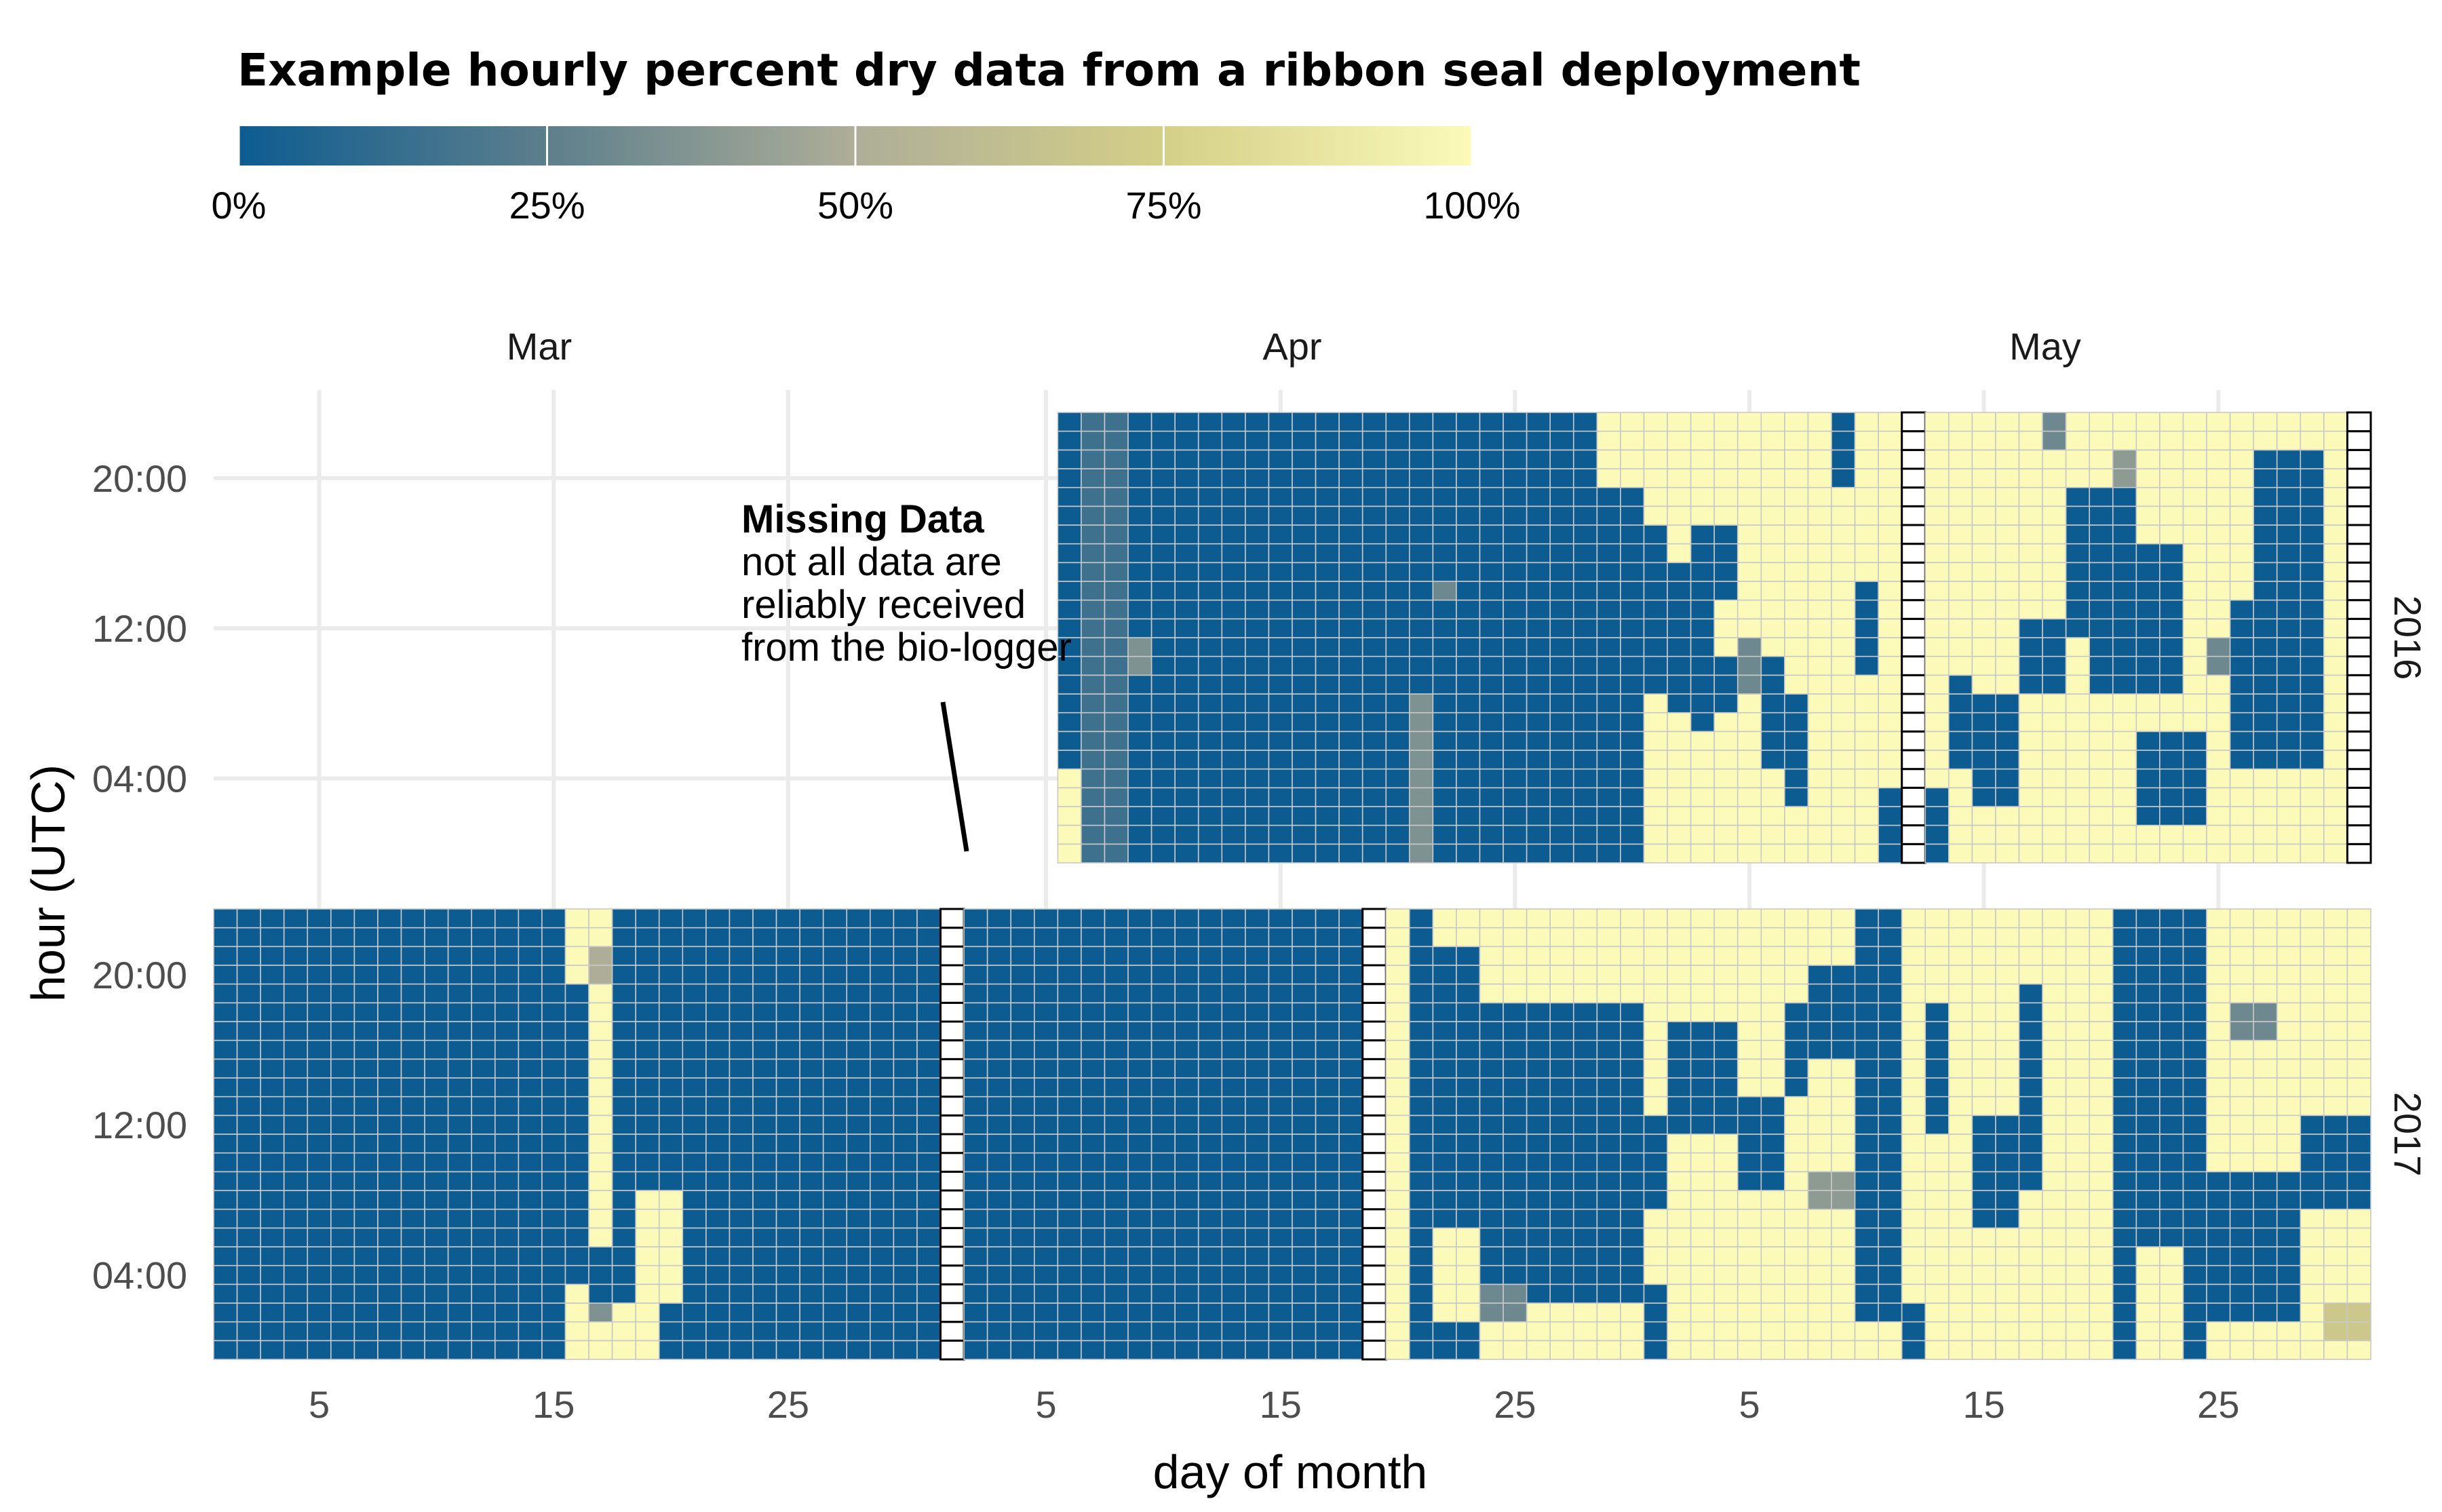  What do you see at coordinates (1374, 1219) in the screenshot?
I see `missing-data-cell` at bounding box center [1374, 1219].